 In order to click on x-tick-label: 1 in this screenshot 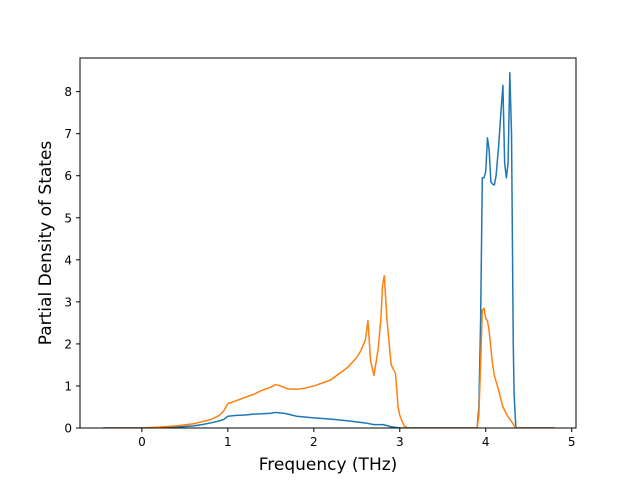, I will do `click(228, 442)`.